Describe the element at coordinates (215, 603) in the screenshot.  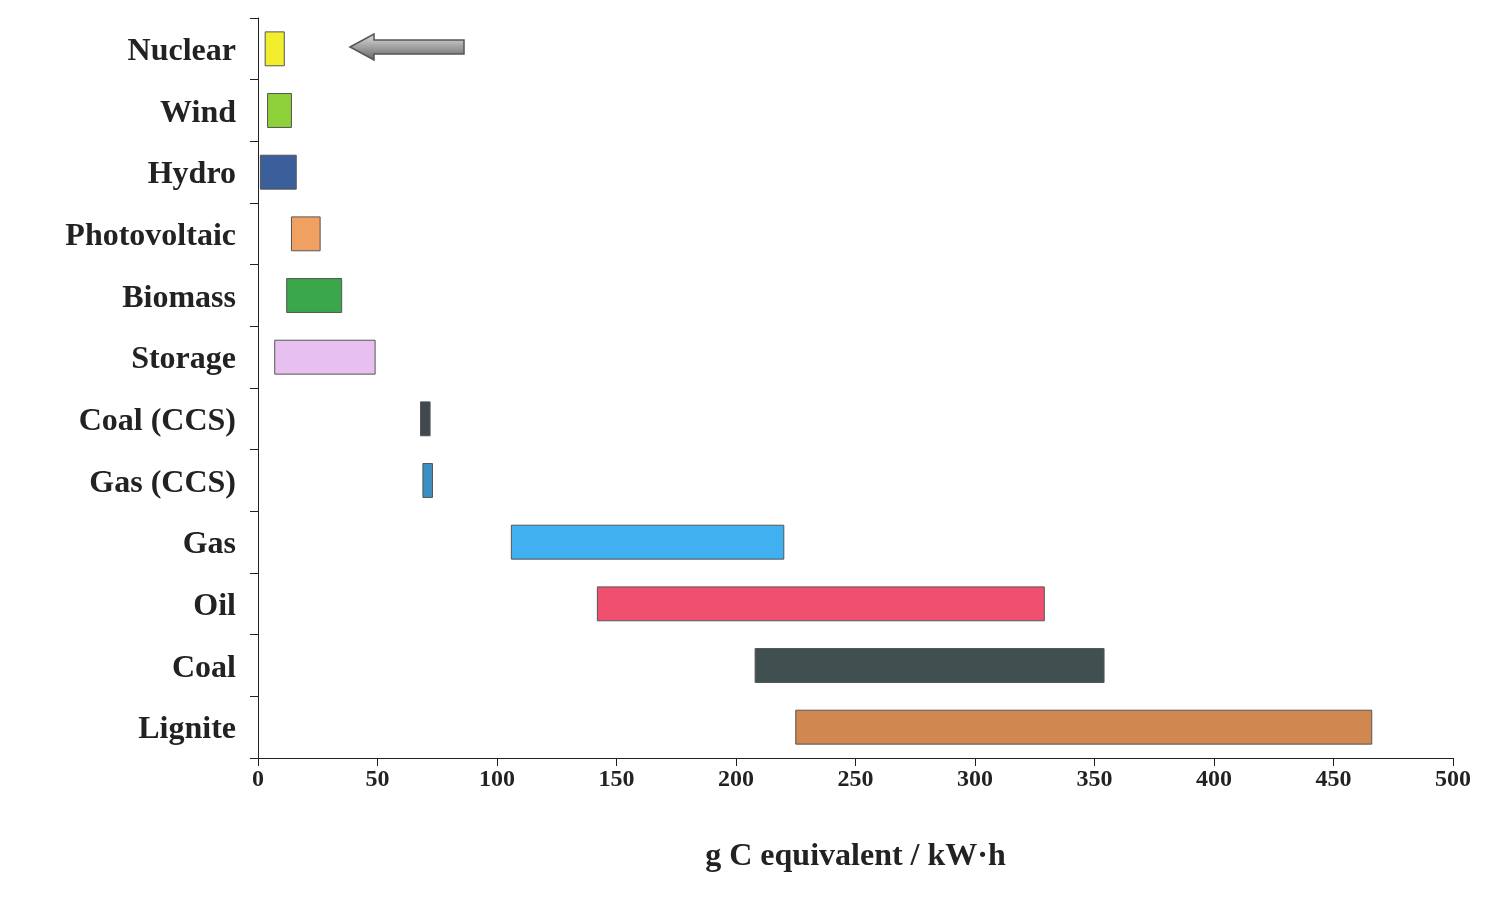
I see `y-tick-label: Oil` at that location.